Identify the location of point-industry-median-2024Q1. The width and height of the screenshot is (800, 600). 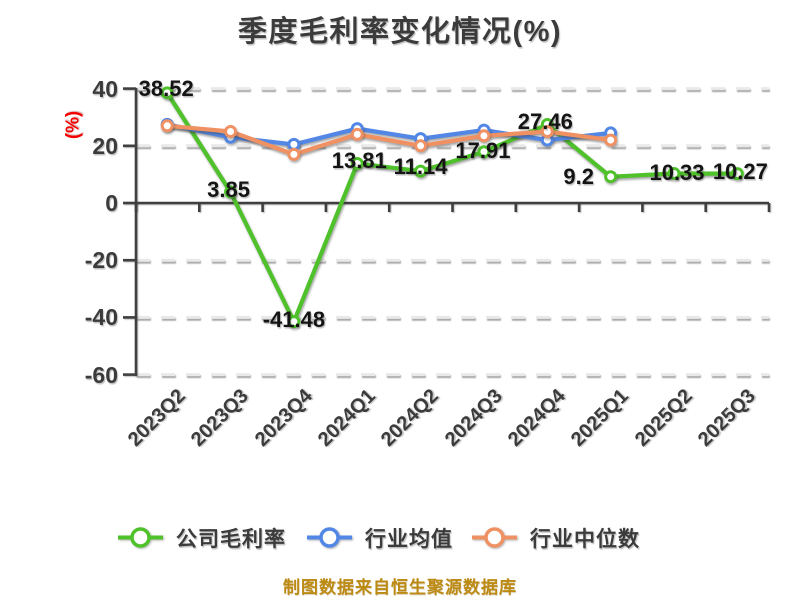
(357, 134).